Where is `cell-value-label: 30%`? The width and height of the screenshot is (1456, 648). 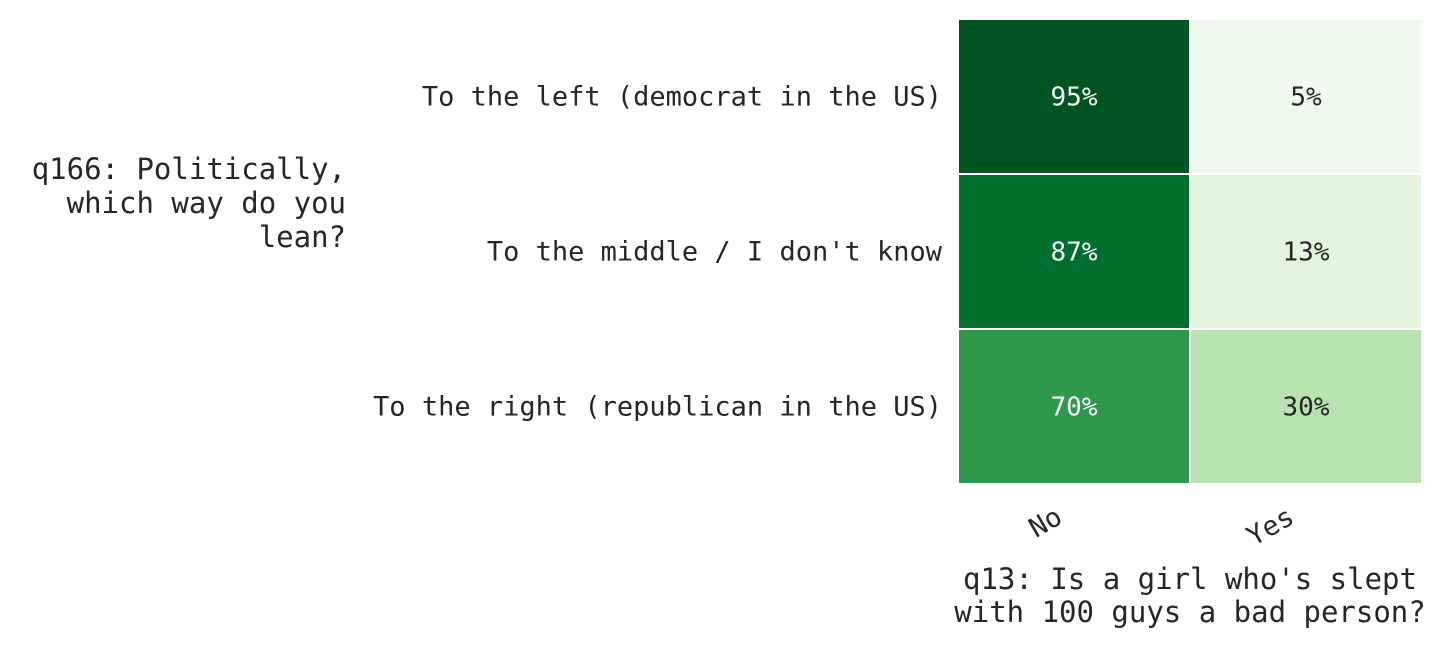 cell-value-label: 30% is located at coordinates (1306, 408).